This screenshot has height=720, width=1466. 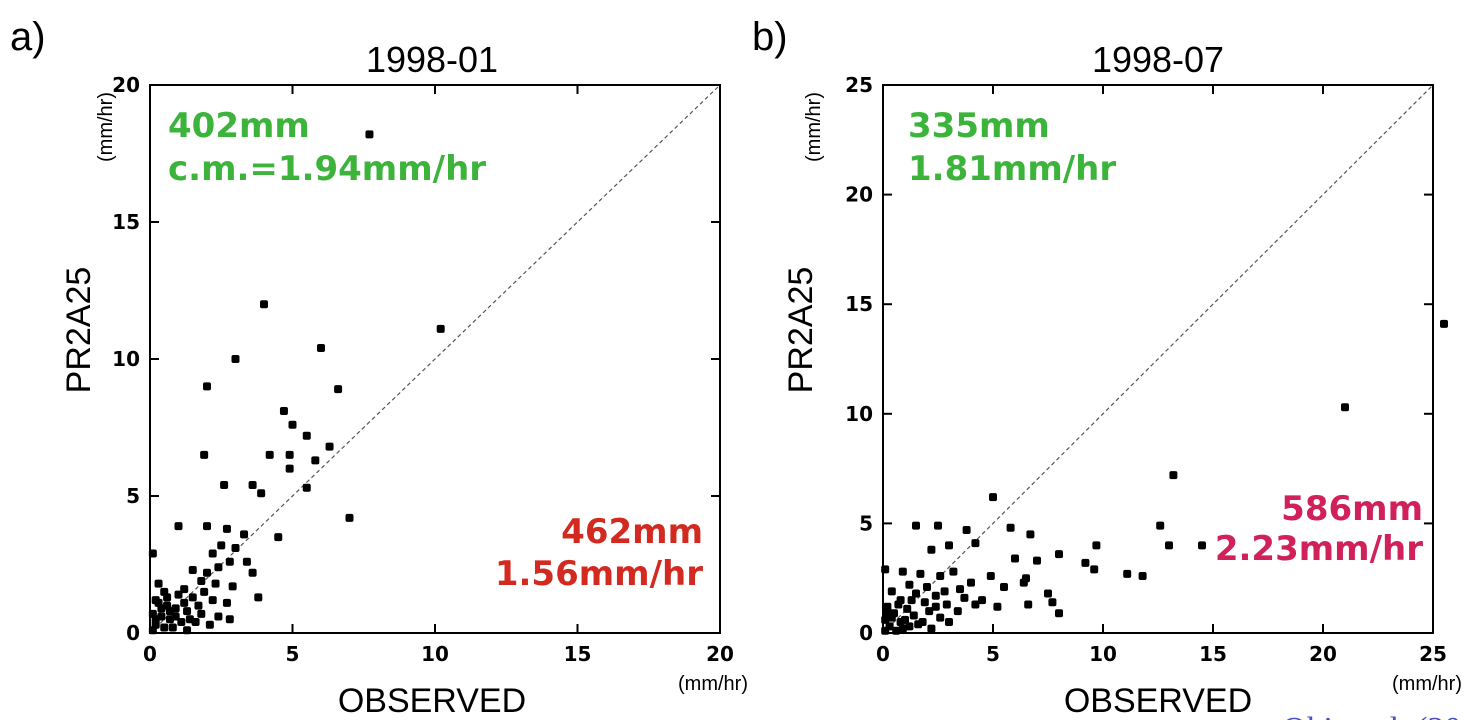 What do you see at coordinates (859, 195) in the screenshot?
I see `panel-b-y-tick-label: 20` at bounding box center [859, 195].